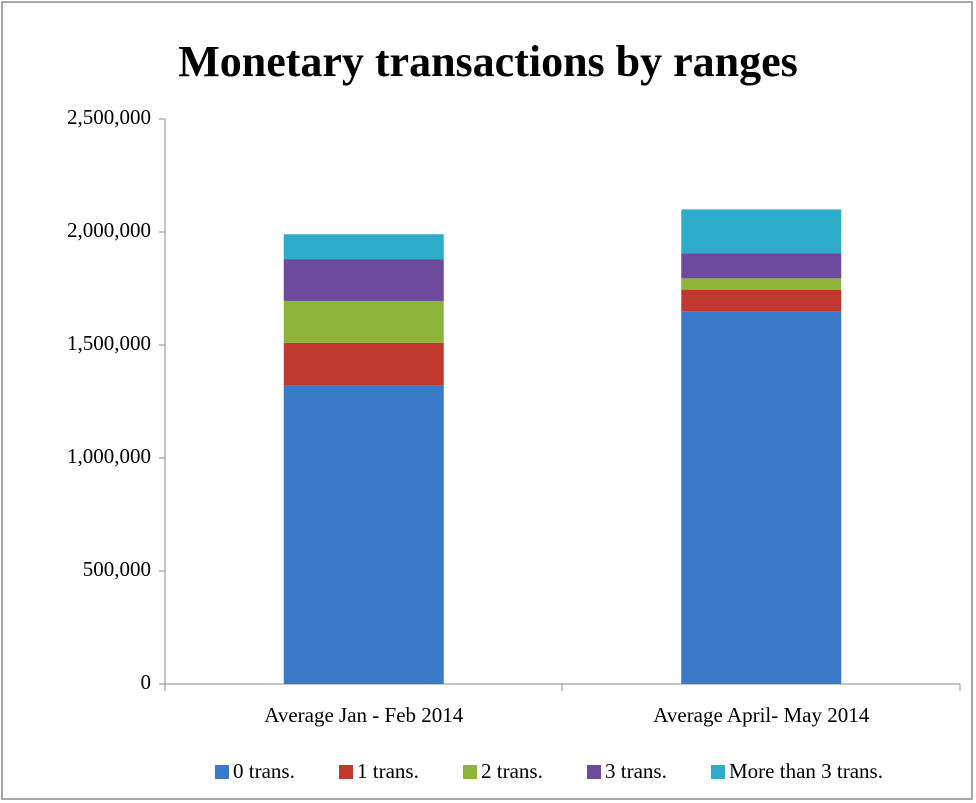  What do you see at coordinates (488, 61) in the screenshot?
I see `chart-title: Monetary transactions by ranges` at bounding box center [488, 61].